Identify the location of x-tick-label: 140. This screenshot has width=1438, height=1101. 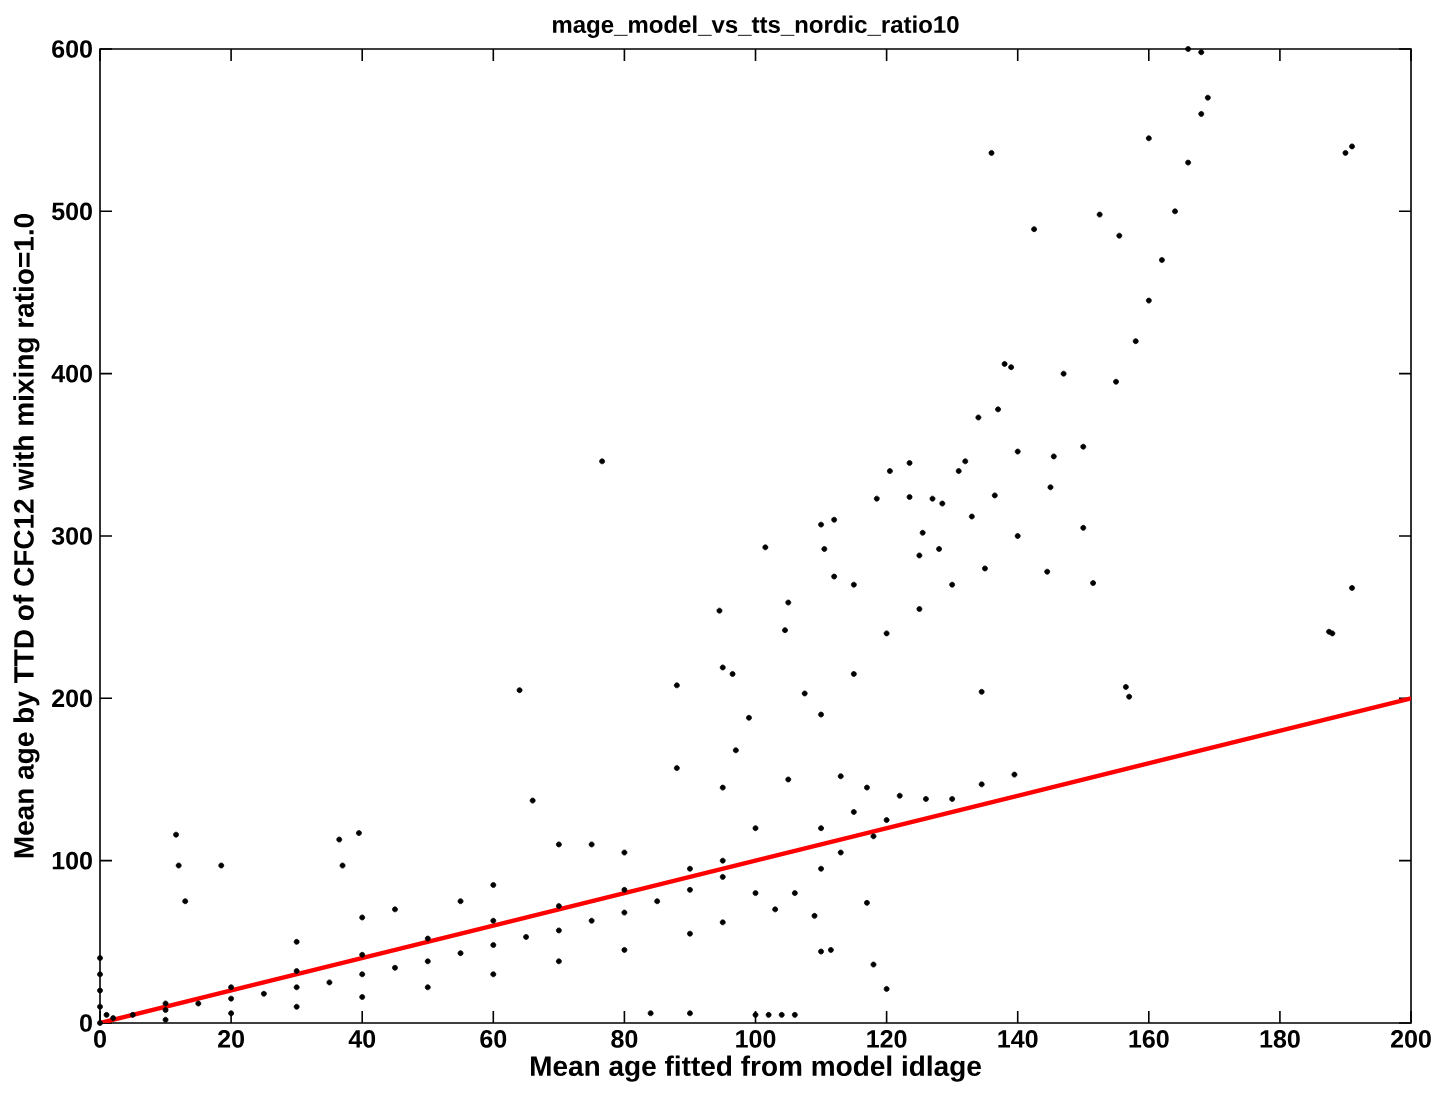
(1018, 1039).